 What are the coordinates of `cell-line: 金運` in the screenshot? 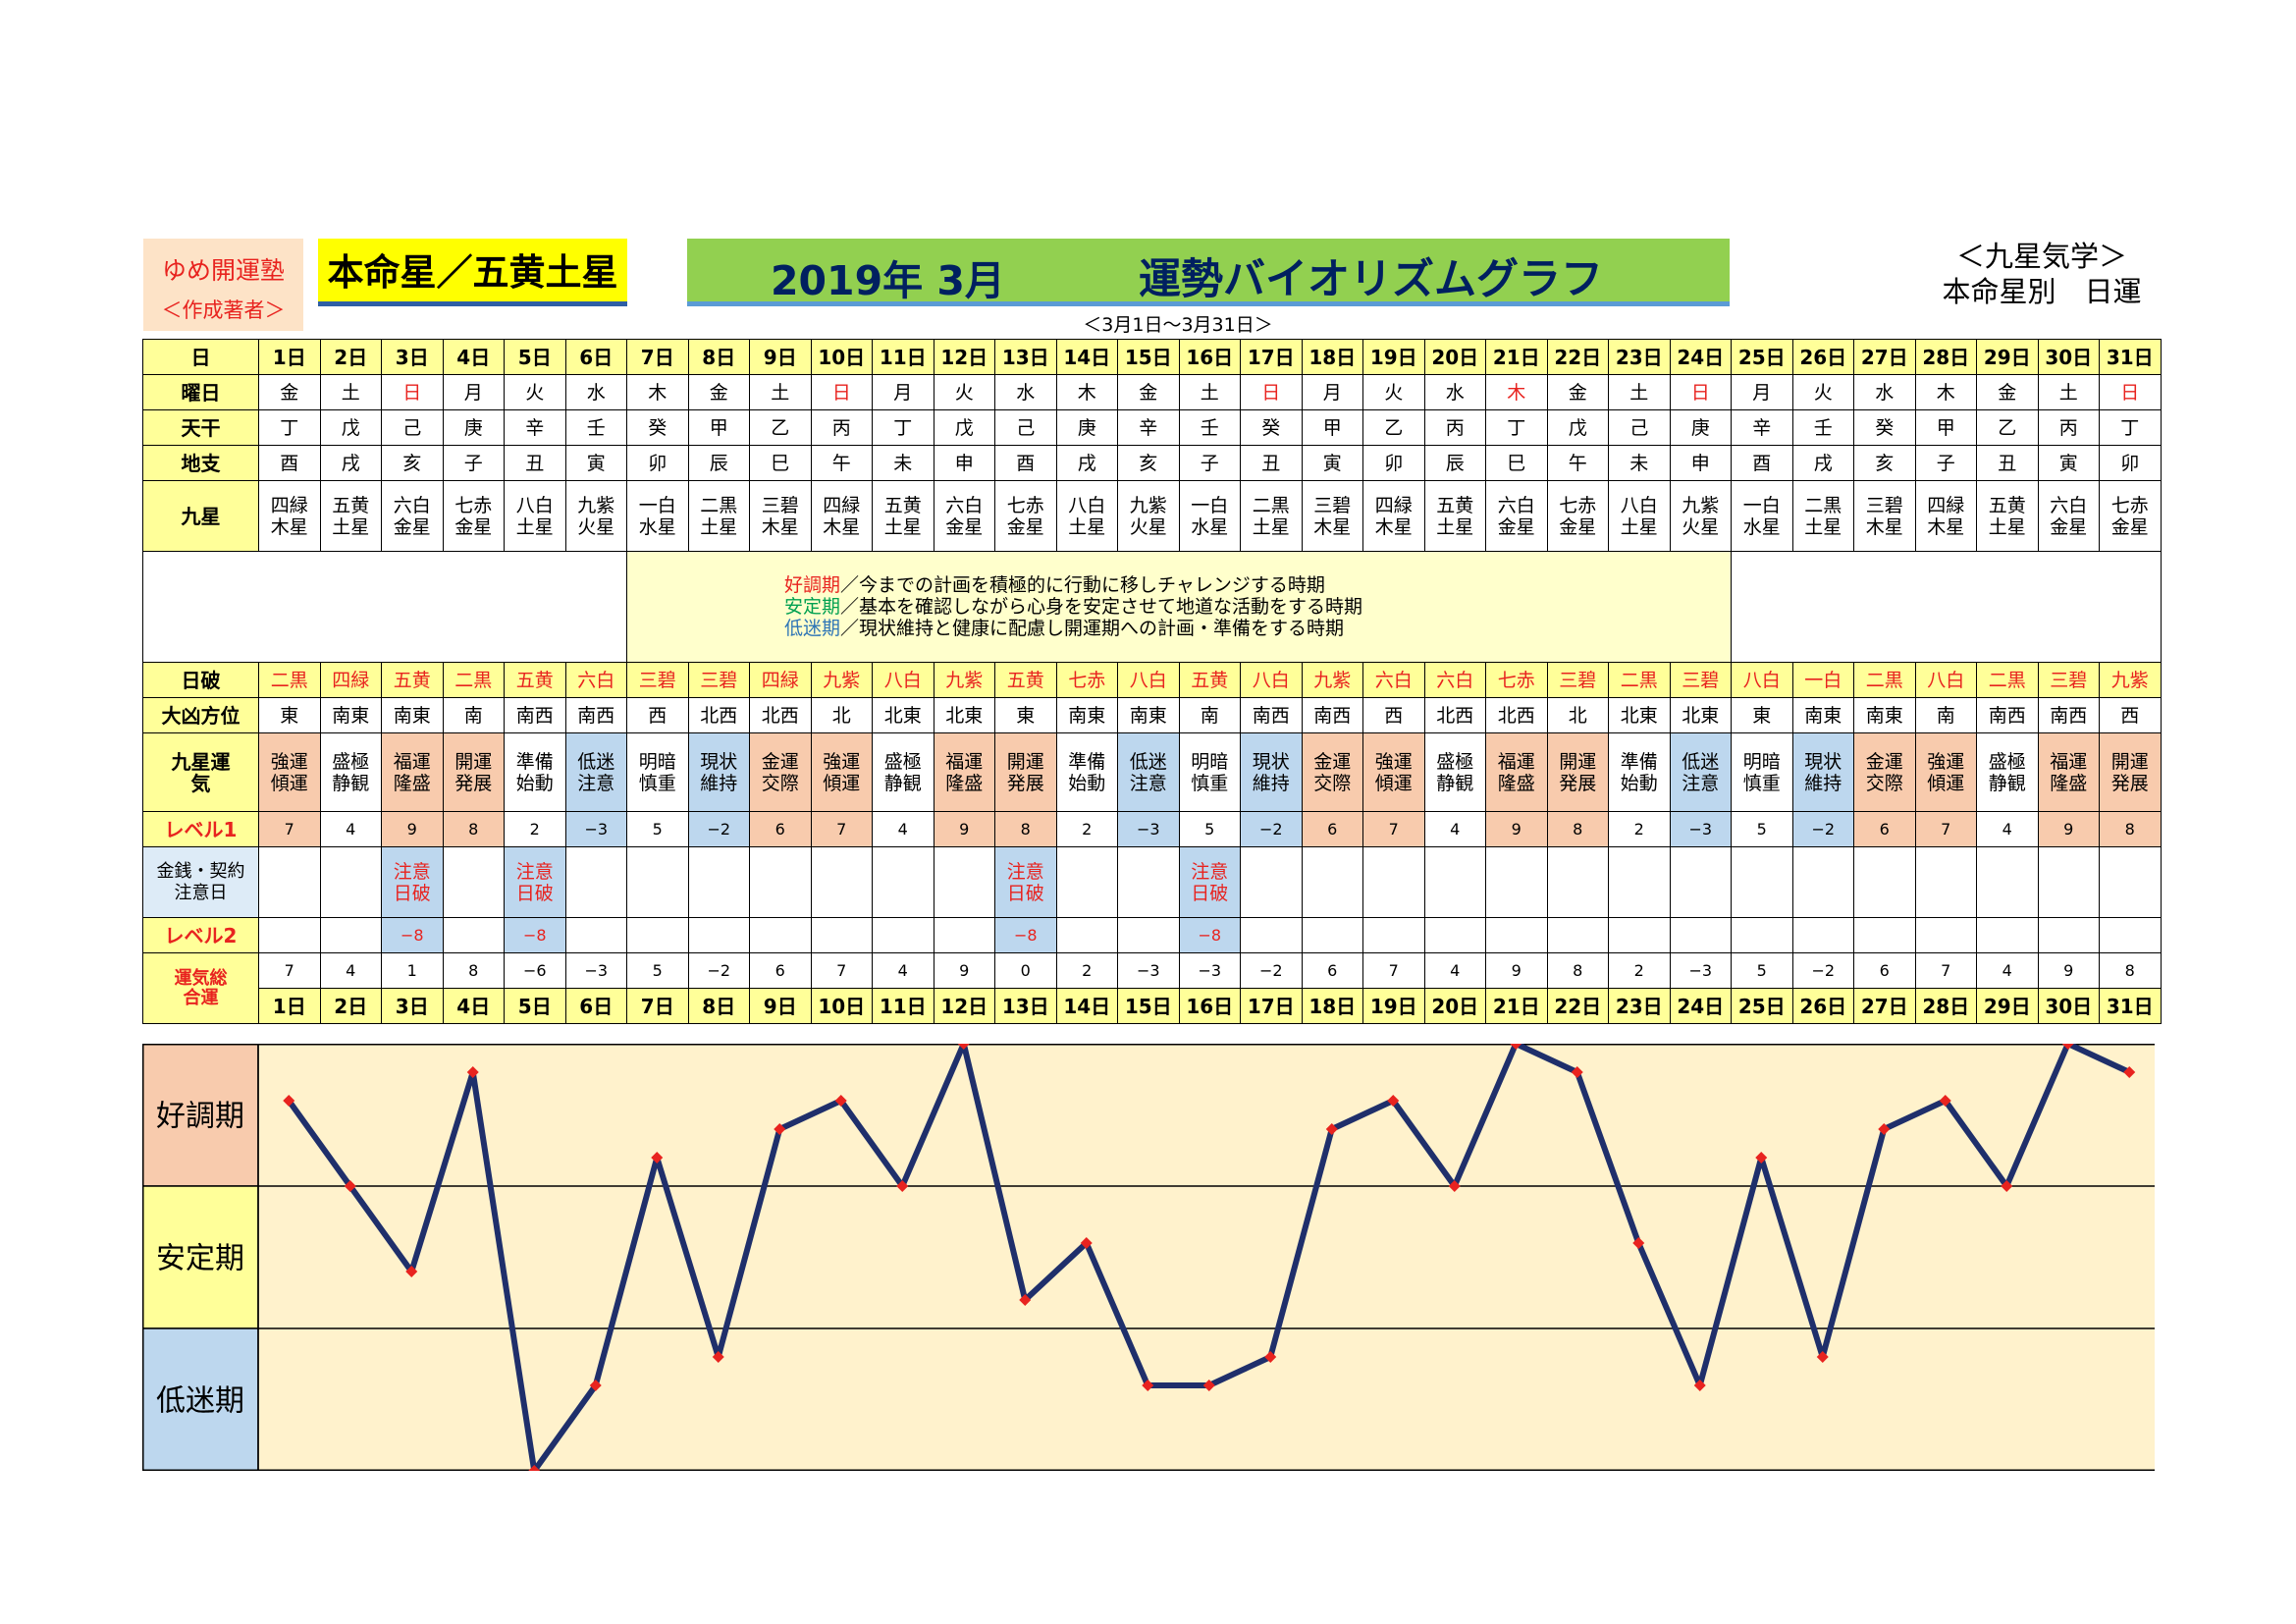 It's located at (780, 761).